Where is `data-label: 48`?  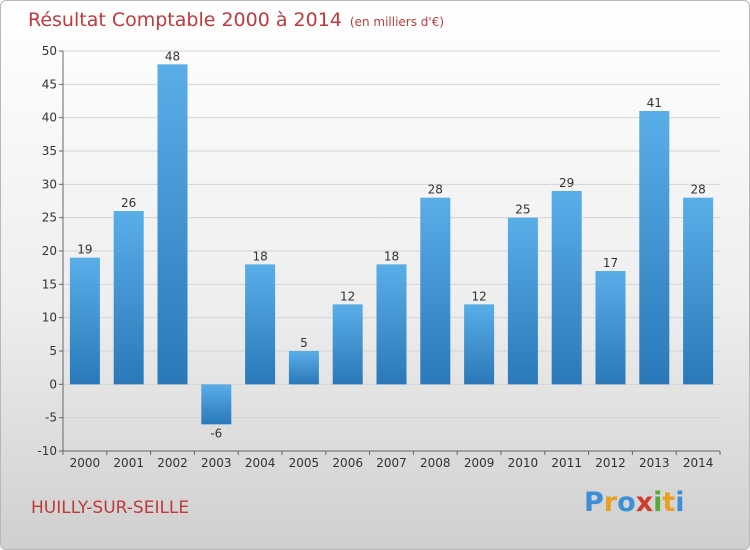 data-label: 48 is located at coordinates (172, 56).